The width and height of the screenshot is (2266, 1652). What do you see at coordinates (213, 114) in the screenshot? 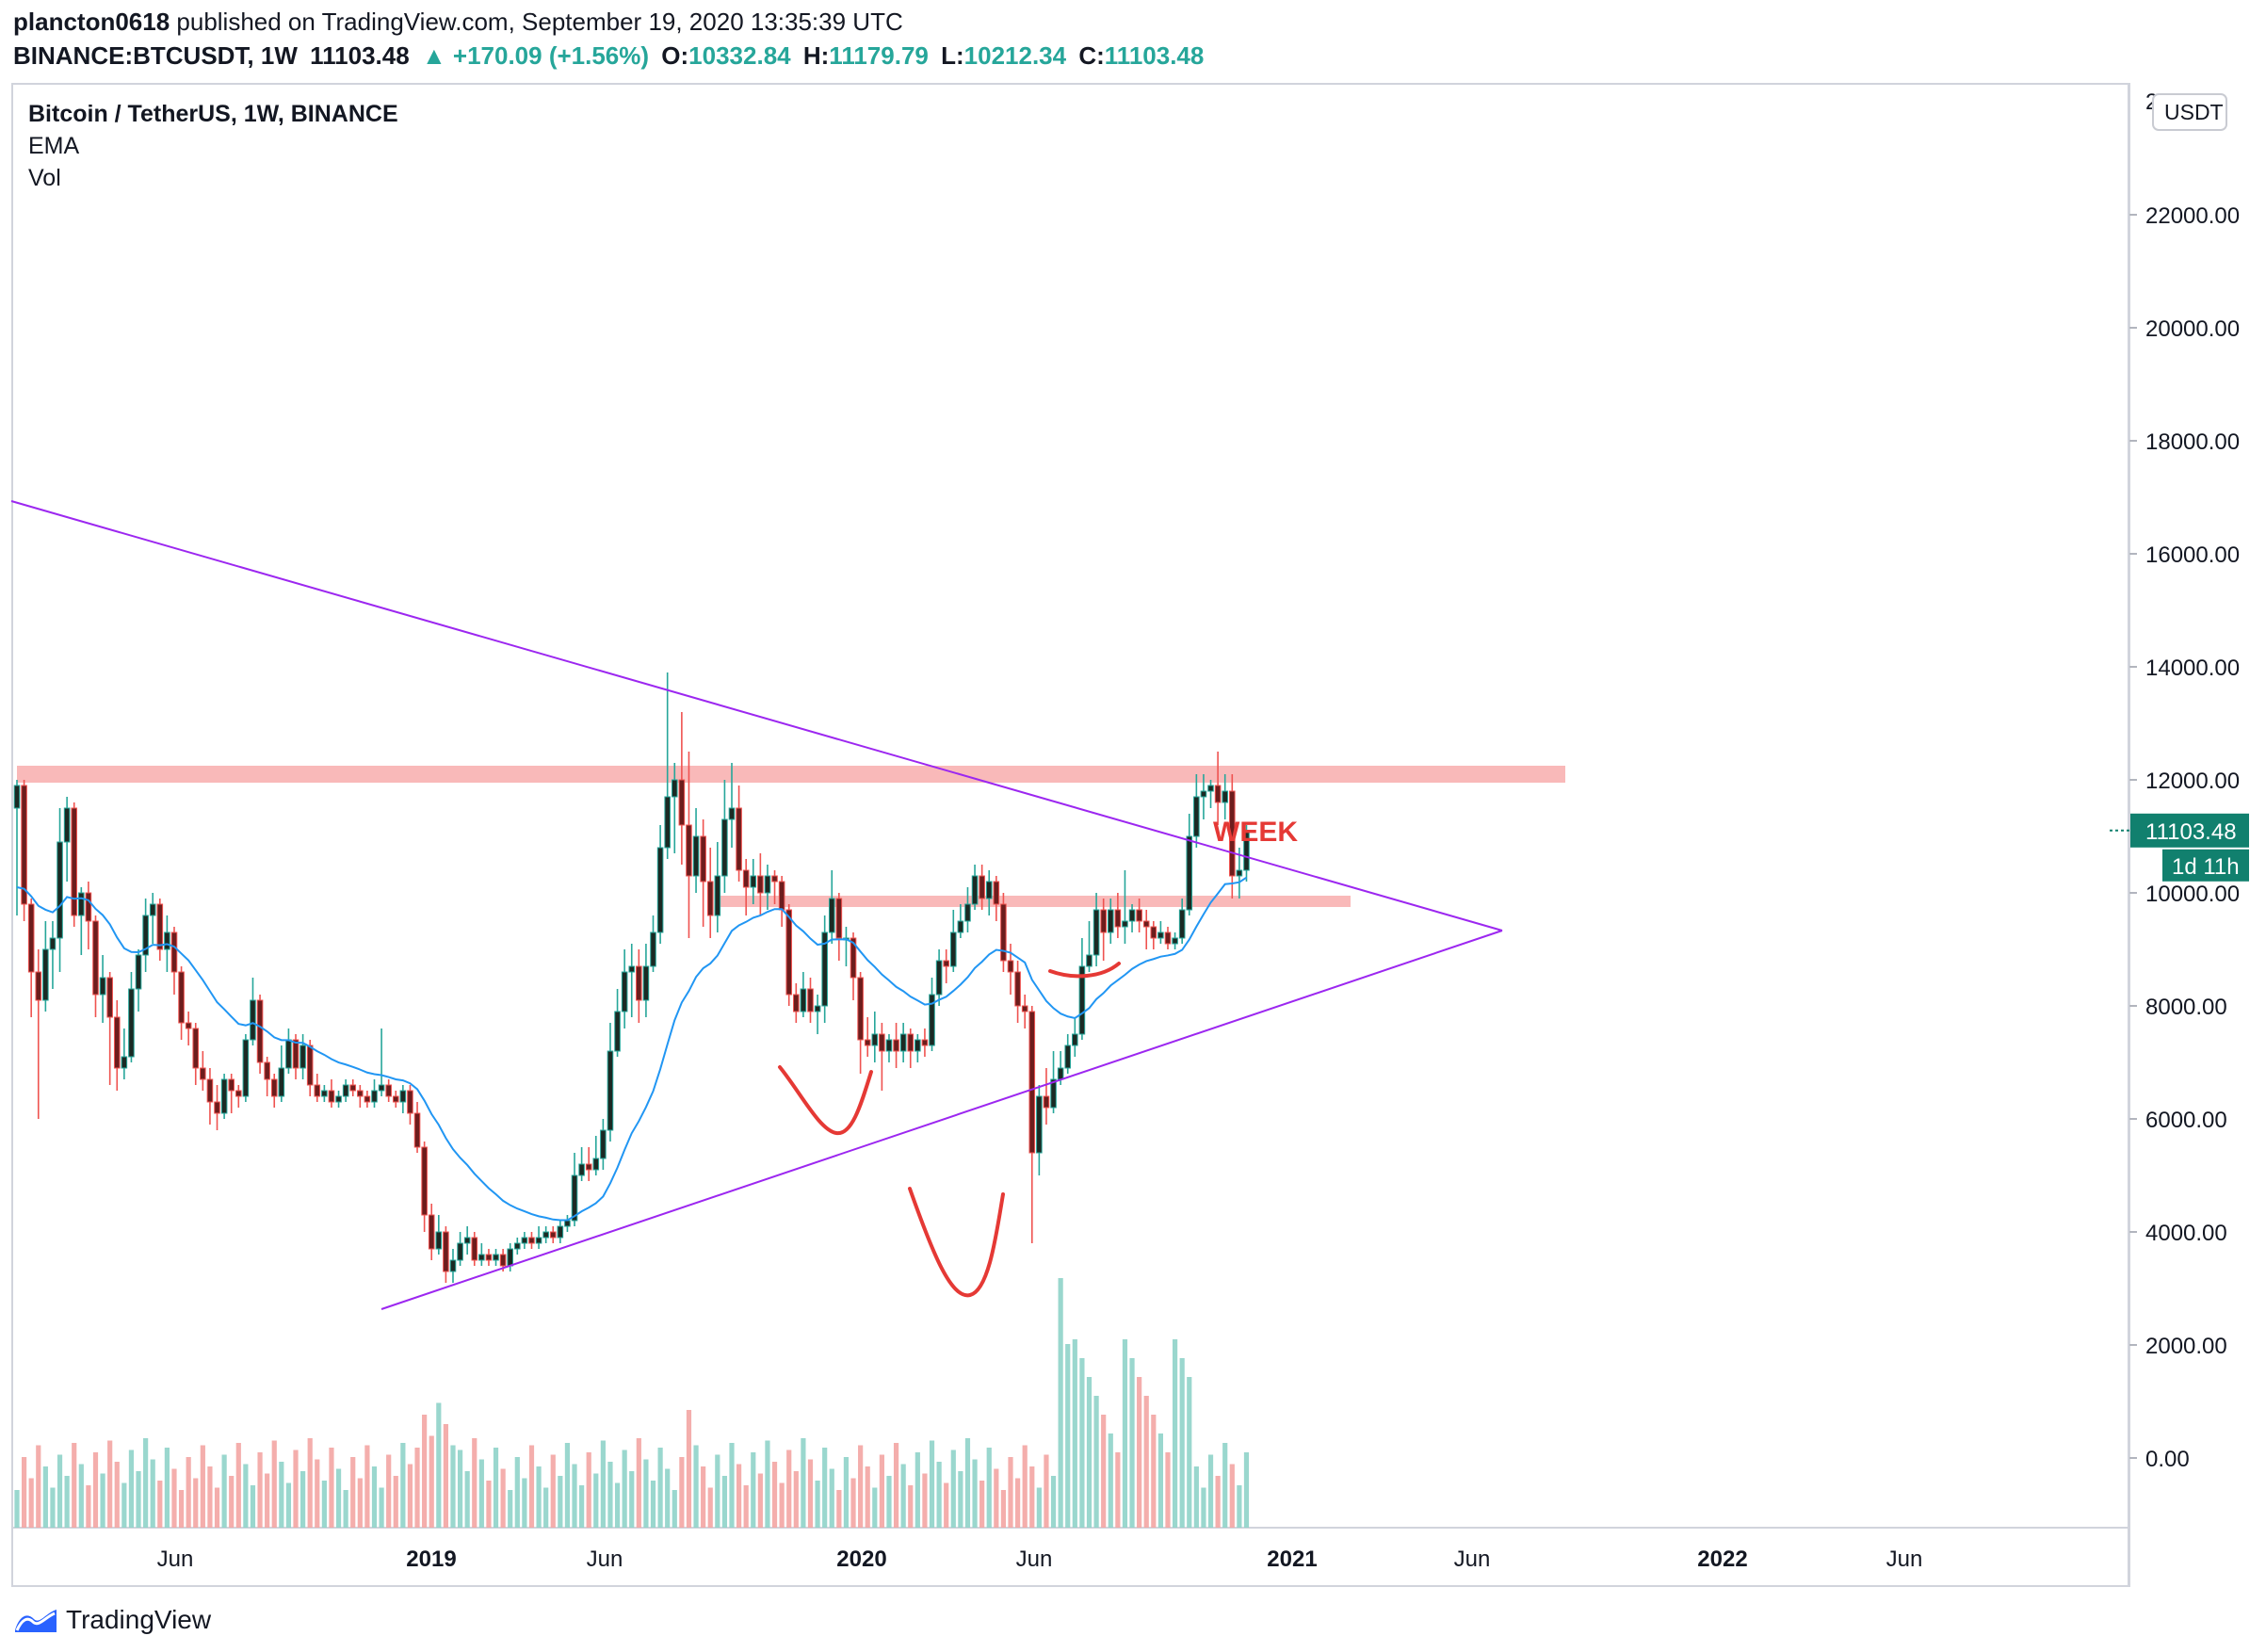
I see `legend-title: Bitcoin / TetherUS, 1W, BINANCE` at bounding box center [213, 114].